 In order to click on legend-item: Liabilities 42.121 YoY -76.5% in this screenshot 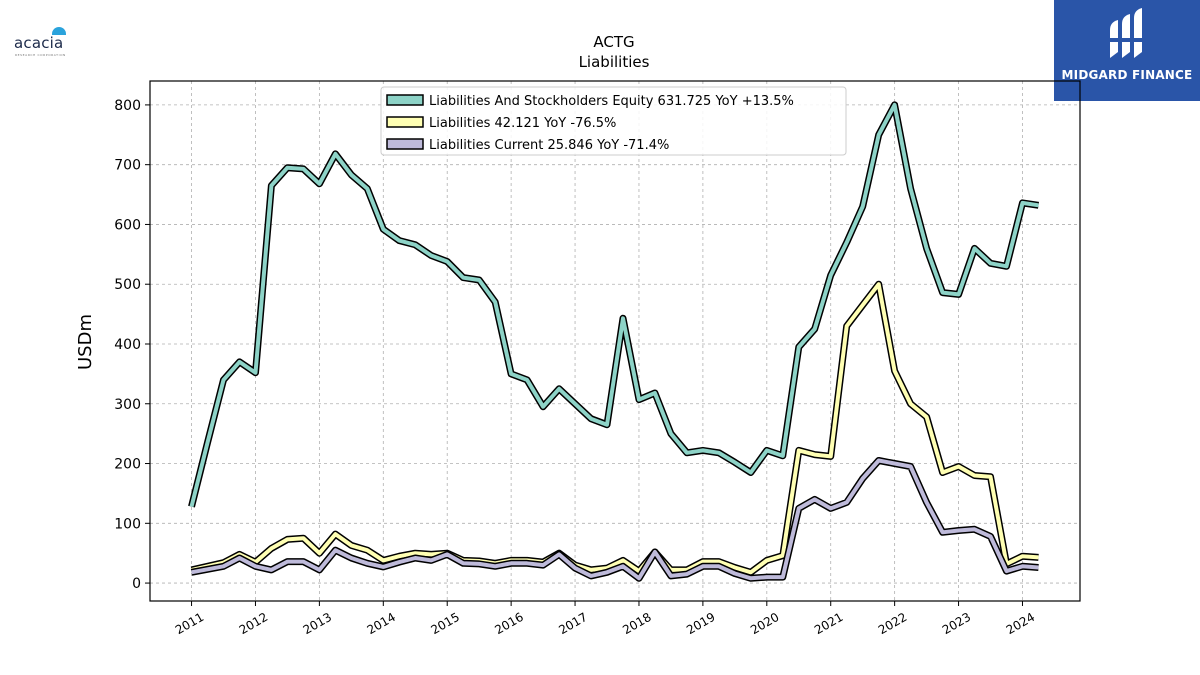, I will do `click(501, 123)`.